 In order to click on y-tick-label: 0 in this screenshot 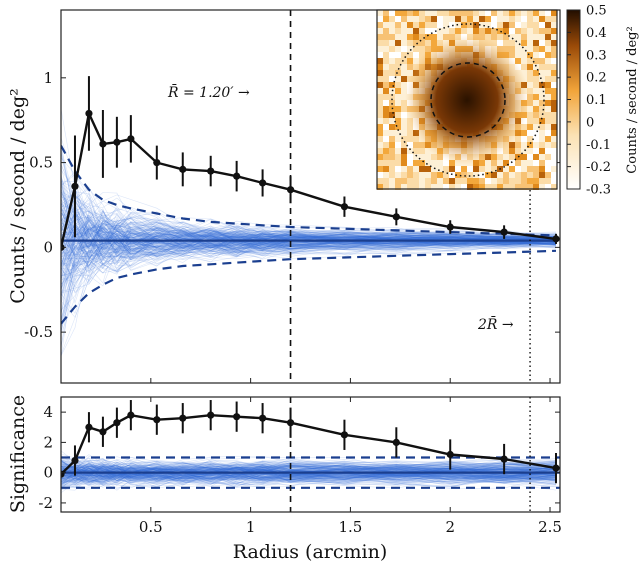, I will do `click(48, 247)`.